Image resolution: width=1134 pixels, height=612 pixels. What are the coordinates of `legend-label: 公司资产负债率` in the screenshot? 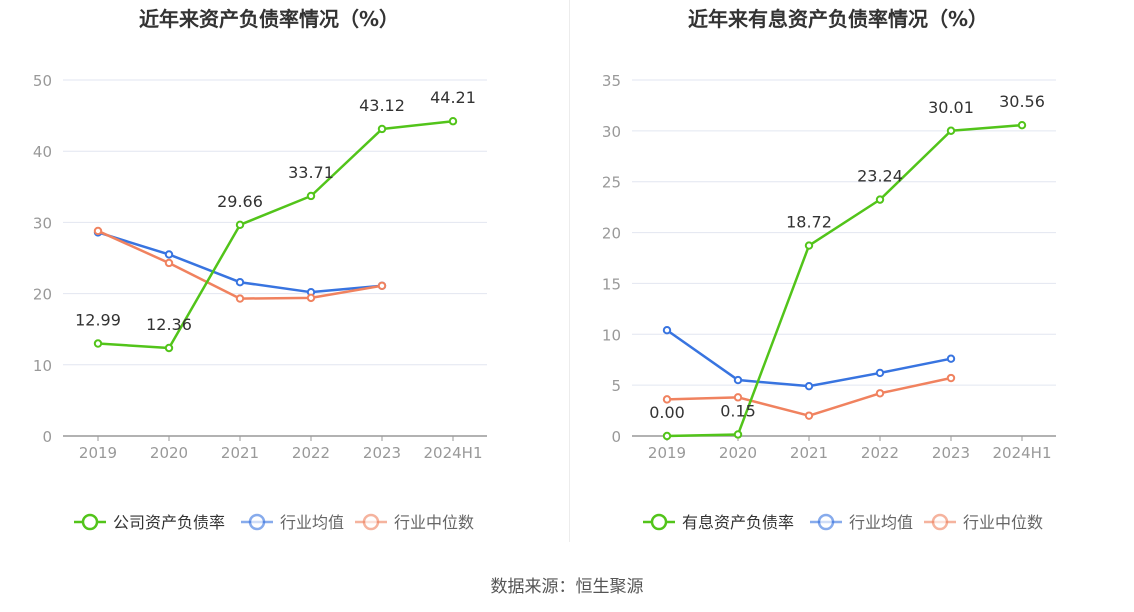 It's located at (169, 522).